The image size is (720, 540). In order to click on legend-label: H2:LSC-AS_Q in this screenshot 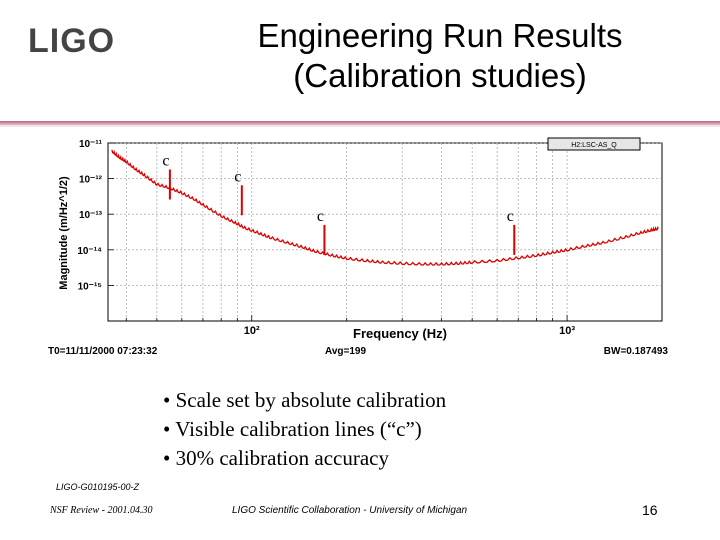, I will do `click(594, 145)`.